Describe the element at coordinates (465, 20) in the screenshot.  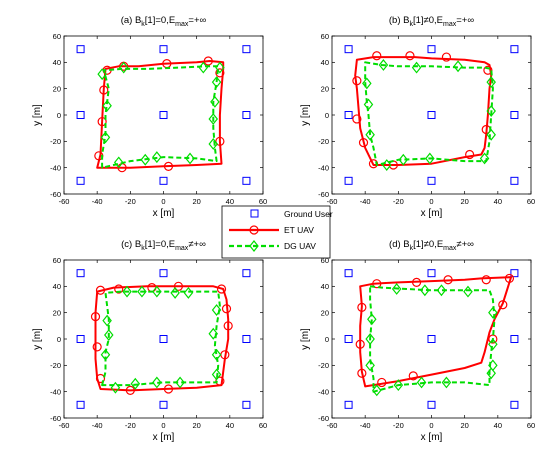
I see `panel-title-text: =+∞` at that location.